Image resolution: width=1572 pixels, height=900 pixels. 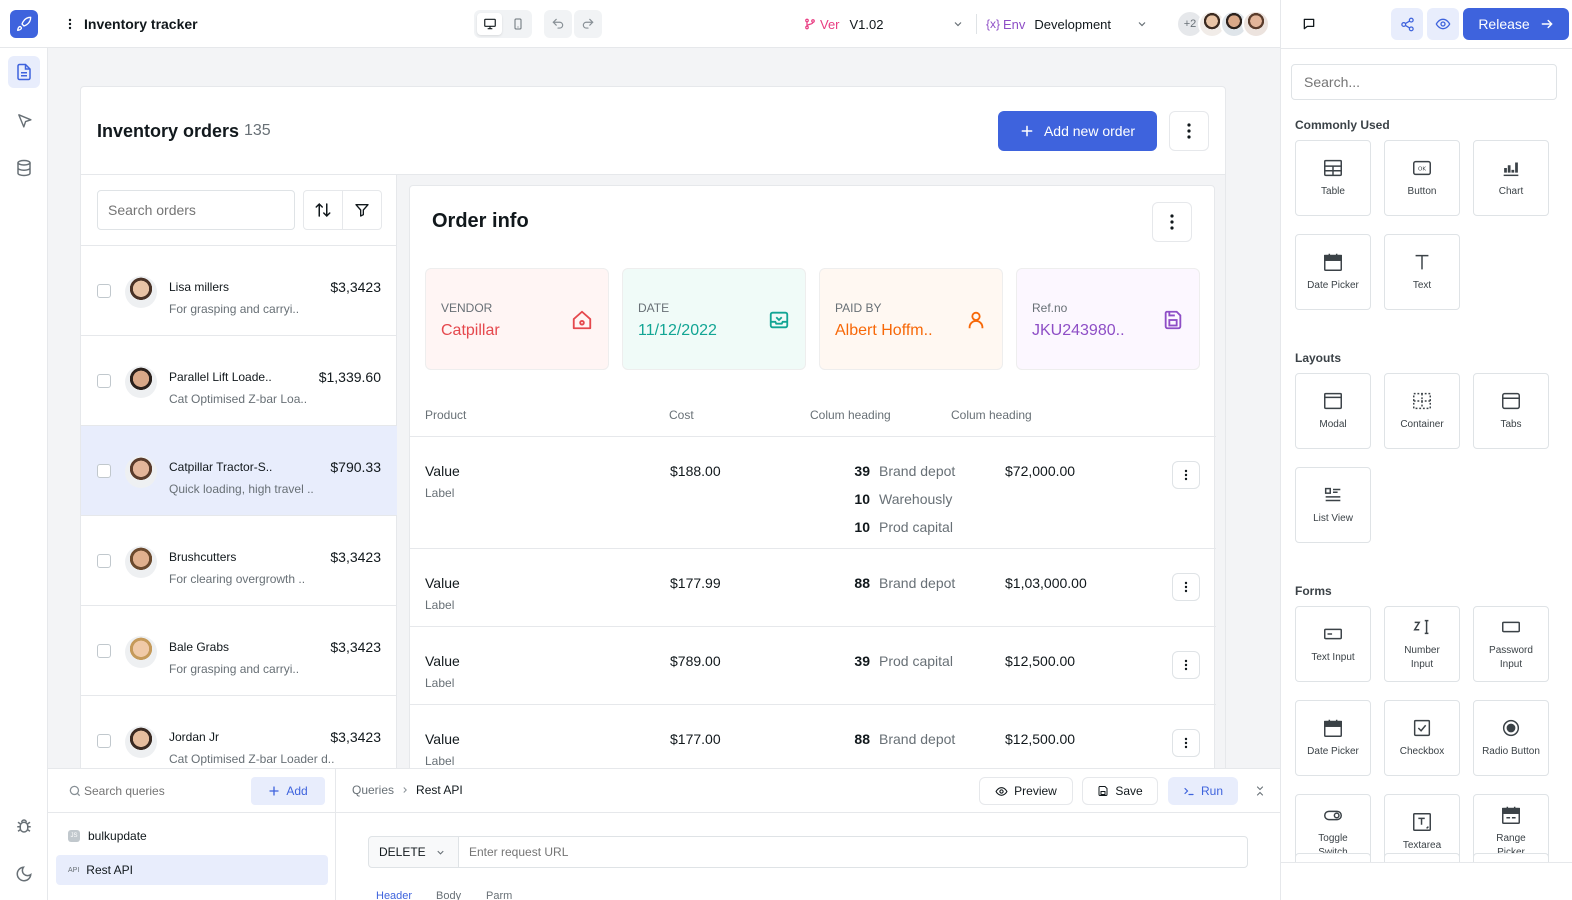 I want to click on run-query-button: Run, so click(x=1203, y=791).